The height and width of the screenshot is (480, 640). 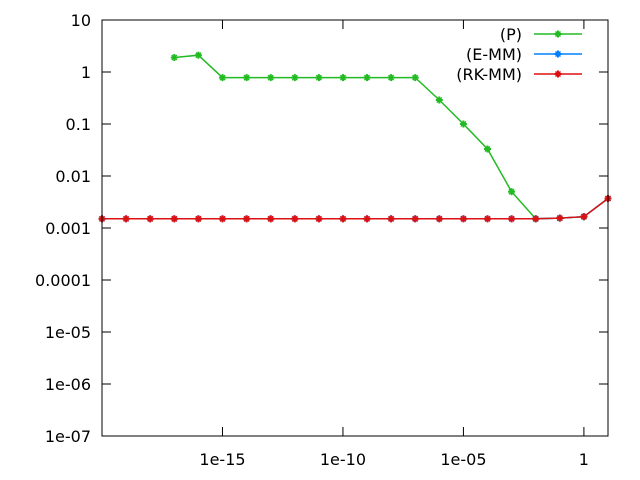 What do you see at coordinates (489, 74) in the screenshot?
I see `legend-label: (RK-MM)` at bounding box center [489, 74].